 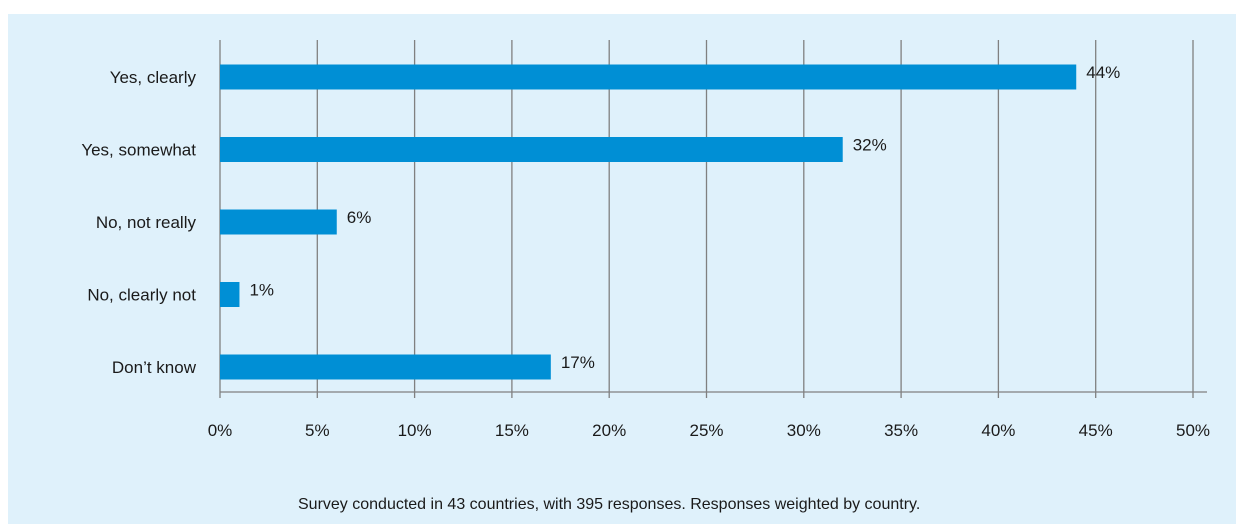 What do you see at coordinates (901, 430) in the screenshot?
I see `x-tick-label: 35%` at bounding box center [901, 430].